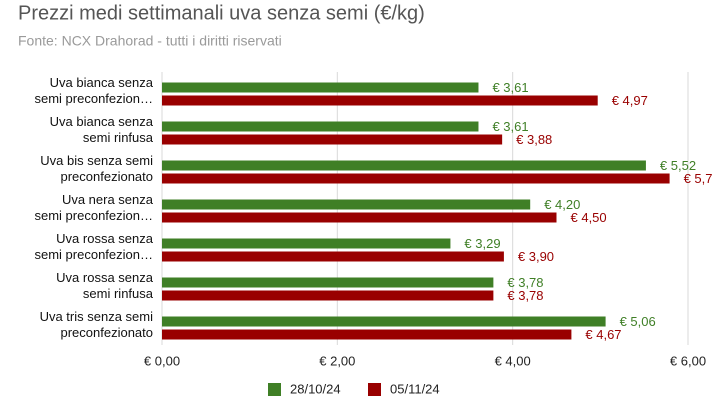 The height and width of the screenshot is (401, 712). I want to click on legend-label: 05/11/24, so click(415, 388).